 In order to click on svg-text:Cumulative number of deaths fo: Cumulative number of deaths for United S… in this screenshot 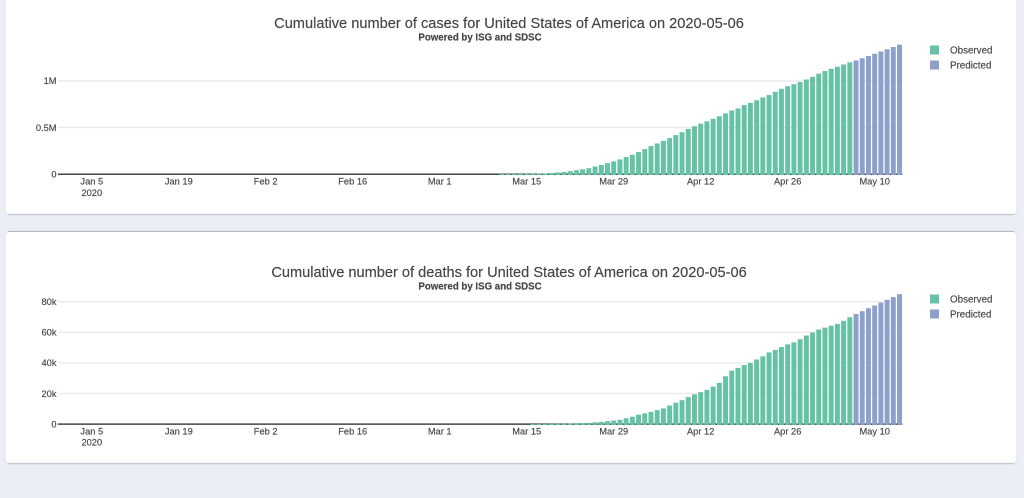, I will do `click(508, 273)`.